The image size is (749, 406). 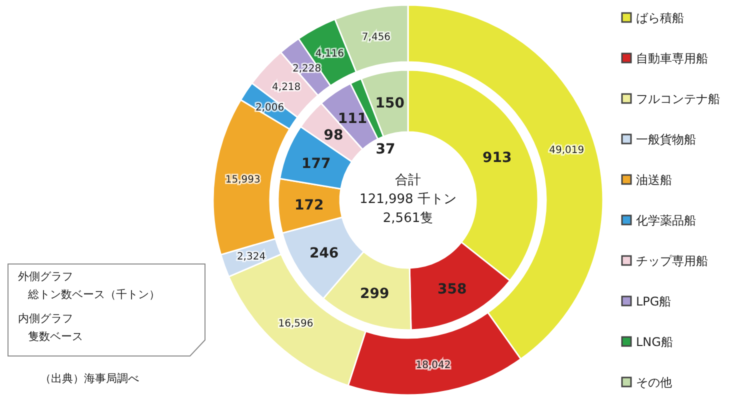 I want to click on legend-label: LPG船, so click(x=654, y=301).